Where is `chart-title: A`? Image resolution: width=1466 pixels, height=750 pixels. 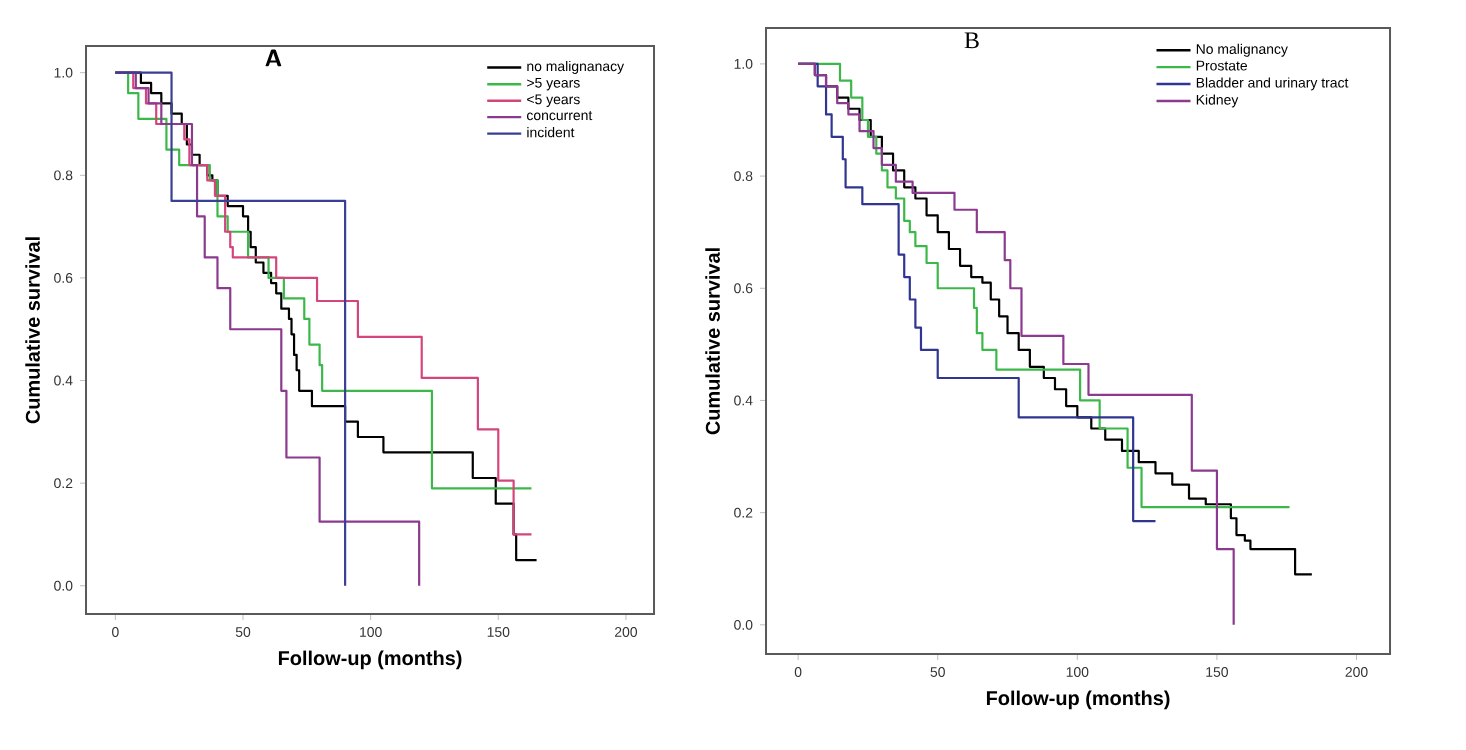
chart-title: A is located at coordinates (273, 58).